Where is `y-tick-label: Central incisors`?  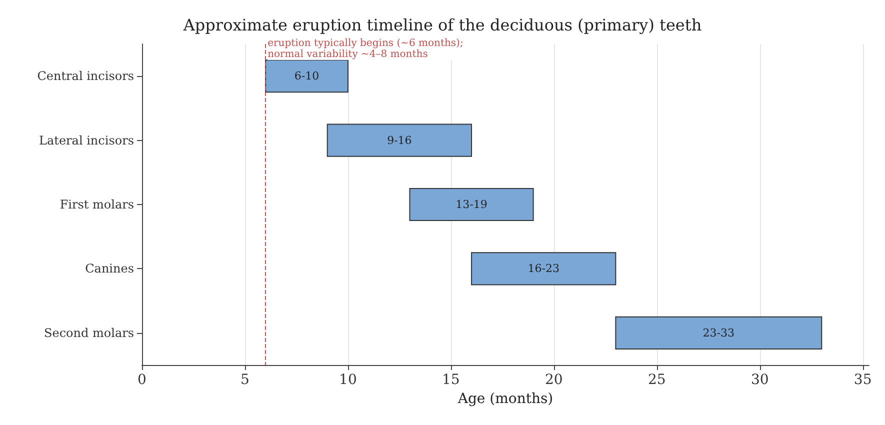
y-tick-label: Central incisors is located at coordinates (85, 76).